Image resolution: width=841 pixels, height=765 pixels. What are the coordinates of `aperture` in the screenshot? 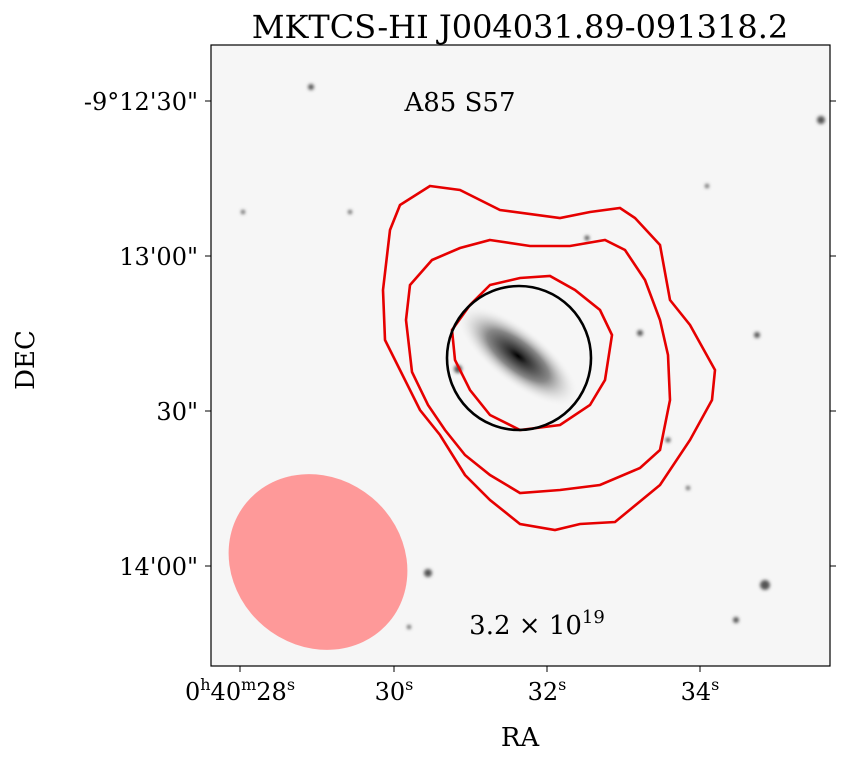 It's located at (519, 358).